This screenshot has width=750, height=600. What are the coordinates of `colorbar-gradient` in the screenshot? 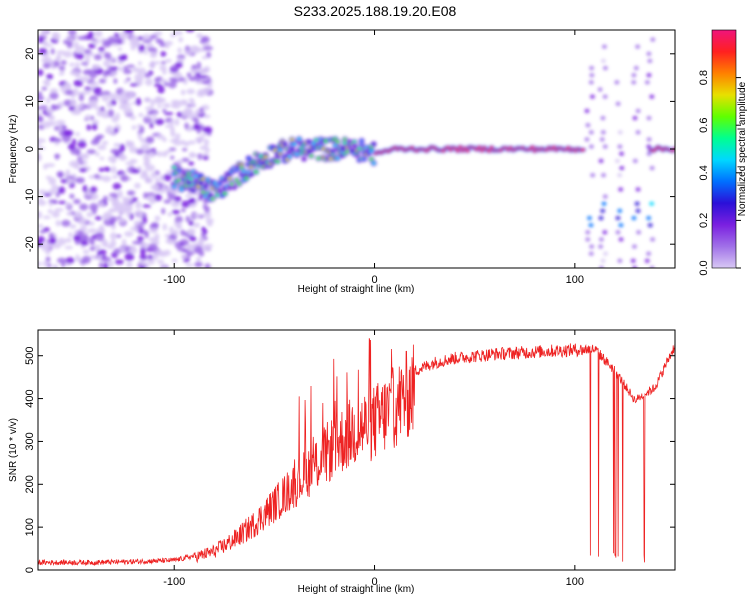 It's located at (724, 149).